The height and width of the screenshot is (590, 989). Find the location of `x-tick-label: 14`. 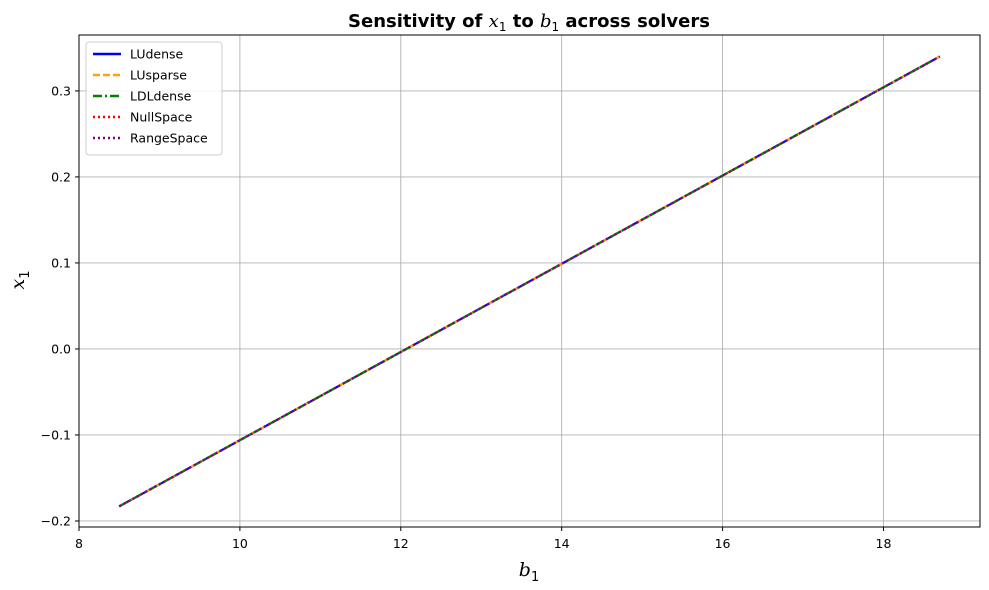

x-tick-label: 14 is located at coordinates (562, 543).